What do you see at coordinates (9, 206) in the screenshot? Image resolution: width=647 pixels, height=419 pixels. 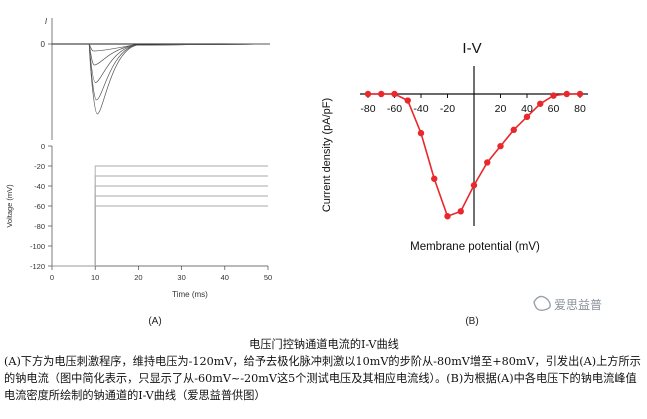 I see `voltage-ylabel: Voltage (mV)` at bounding box center [9, 206].